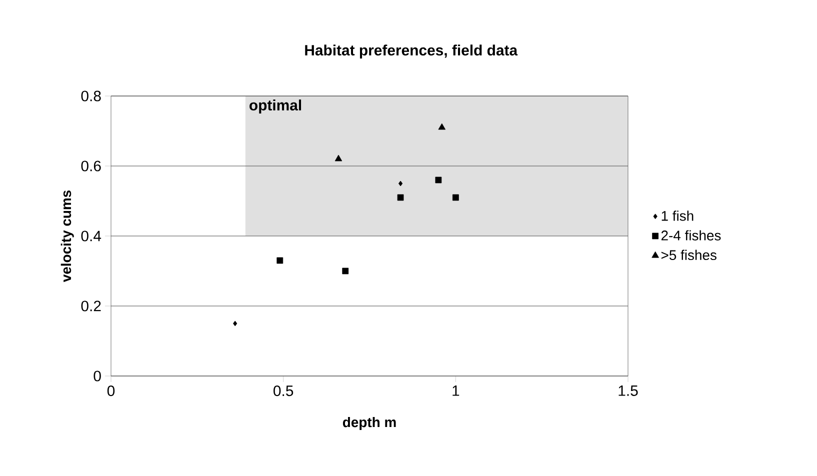 The image size is (817, 476). I want to click on x-tick-label: 1.5, so click(628, 391).